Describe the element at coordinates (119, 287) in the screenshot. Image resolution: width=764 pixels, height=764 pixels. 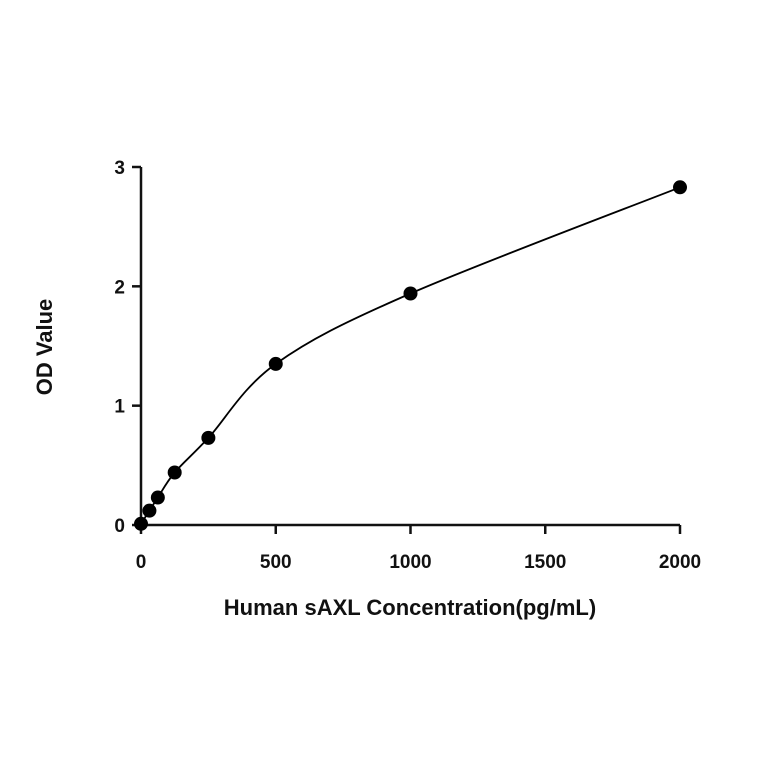
I see `y-tick-label: 2` at that location.